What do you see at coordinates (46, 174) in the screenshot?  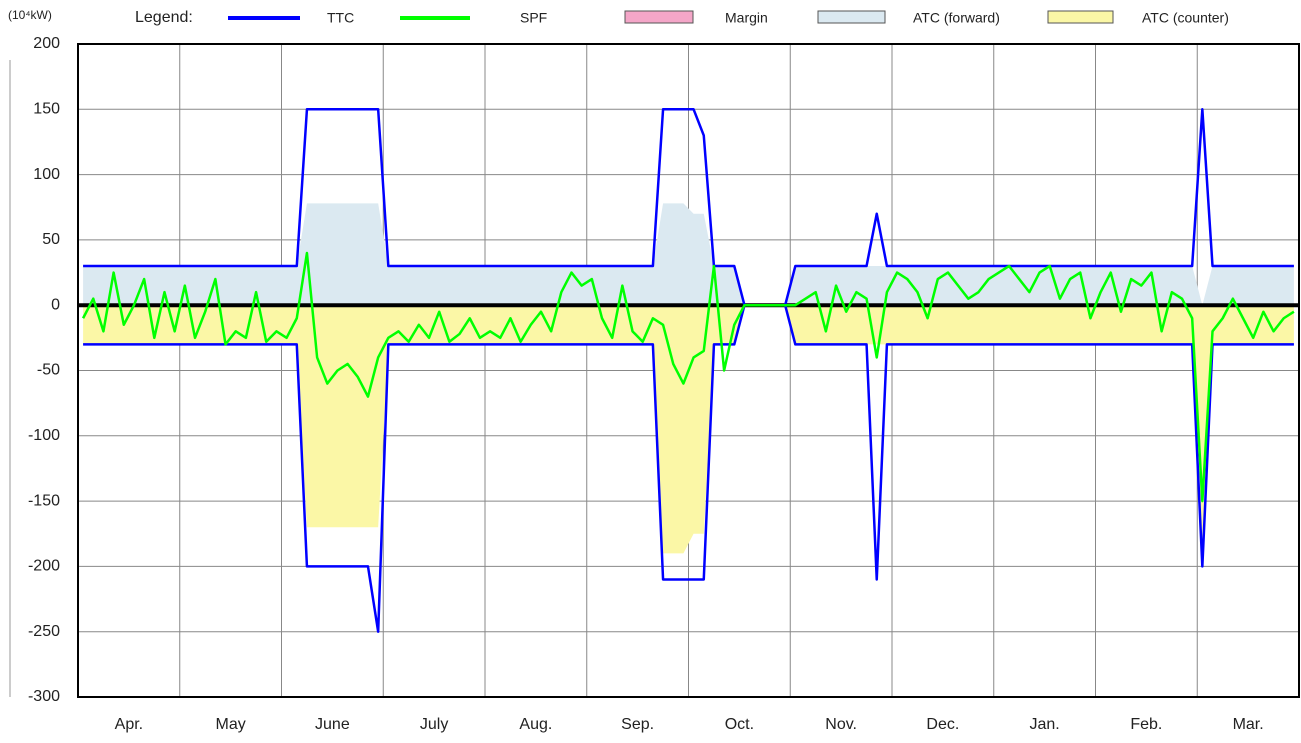 I see `y-tick-label: 100` at bounding box center [46, 174].